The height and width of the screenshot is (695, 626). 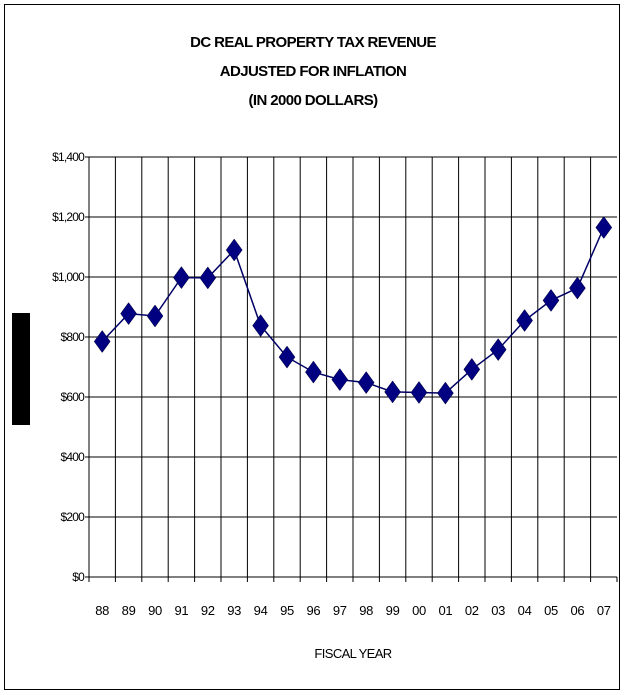 What do you see at coordinates (472, 610) in the screenshot?
I see `x-tick-label-14: 02` at bounding box center [472, 610].